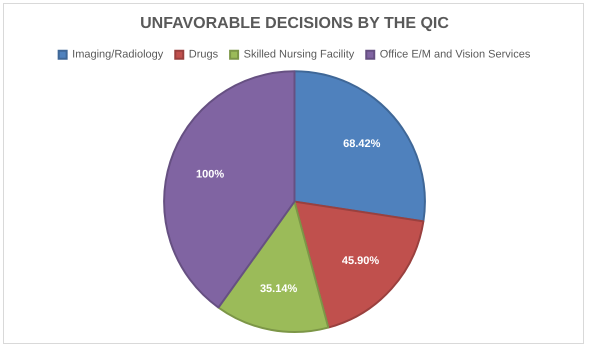  What do you see at coordinates (362, 144) in the screenshot?
I see `data-label: 68.42%` at bounding box center [362, 144].